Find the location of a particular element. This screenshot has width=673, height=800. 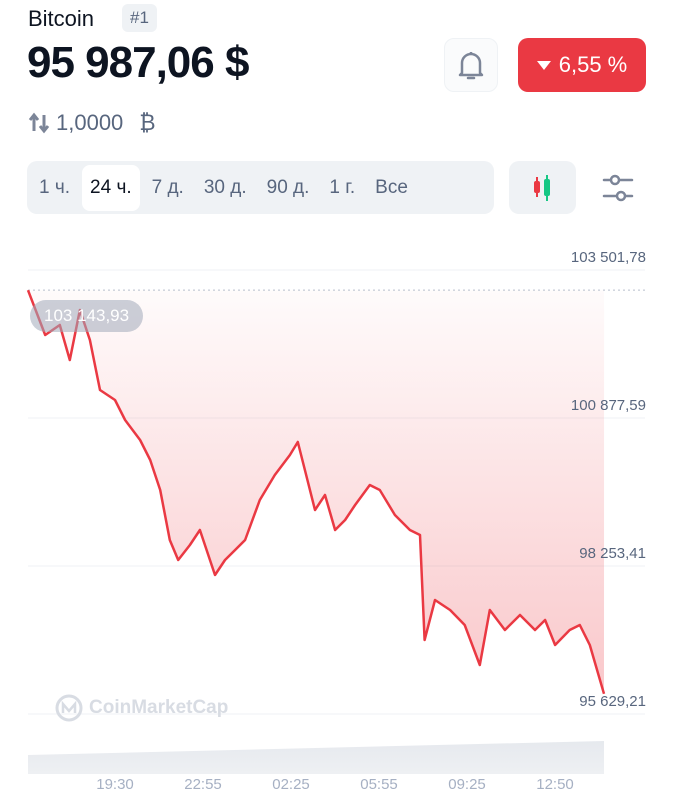

price-alert-button is located at coordinates (471, 65).